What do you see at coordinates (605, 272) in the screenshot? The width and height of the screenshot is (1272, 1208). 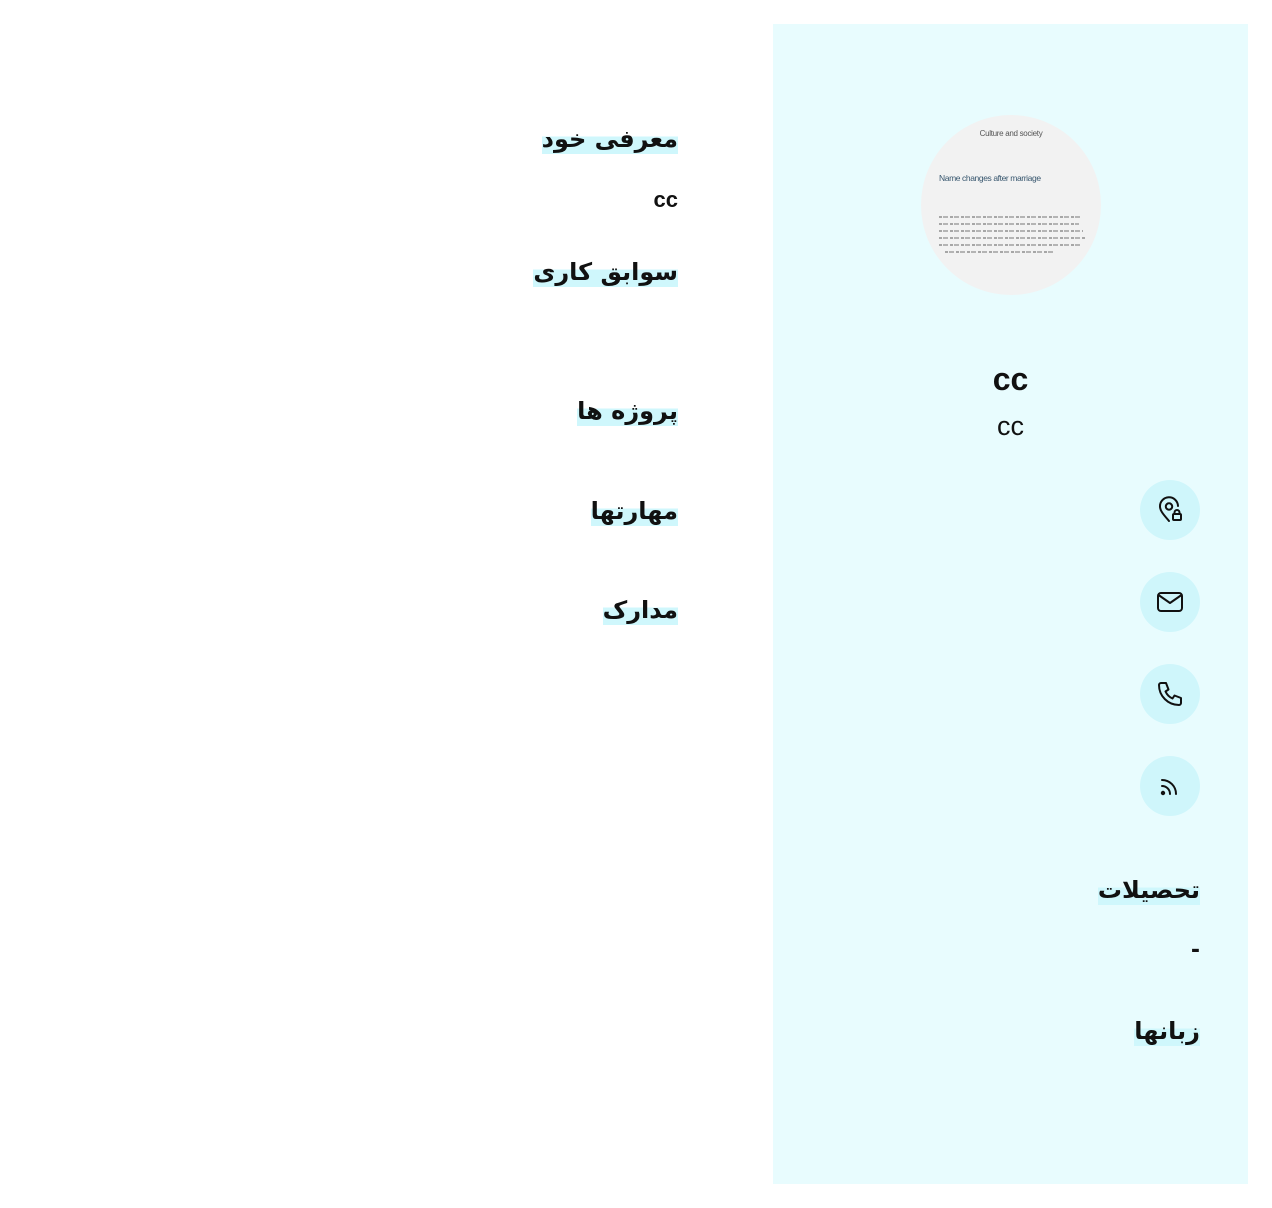 I see `experience-title: سوابق کاری` at bounding box center [605, 272].